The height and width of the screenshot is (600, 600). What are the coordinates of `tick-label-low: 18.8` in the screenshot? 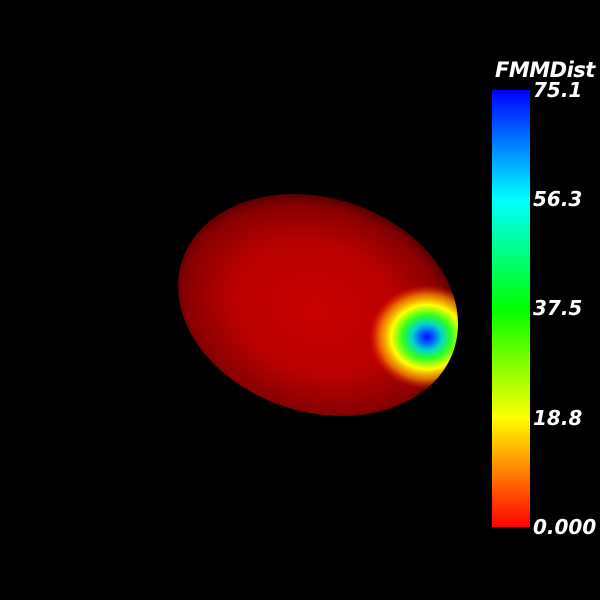 It's located at (558, 418).